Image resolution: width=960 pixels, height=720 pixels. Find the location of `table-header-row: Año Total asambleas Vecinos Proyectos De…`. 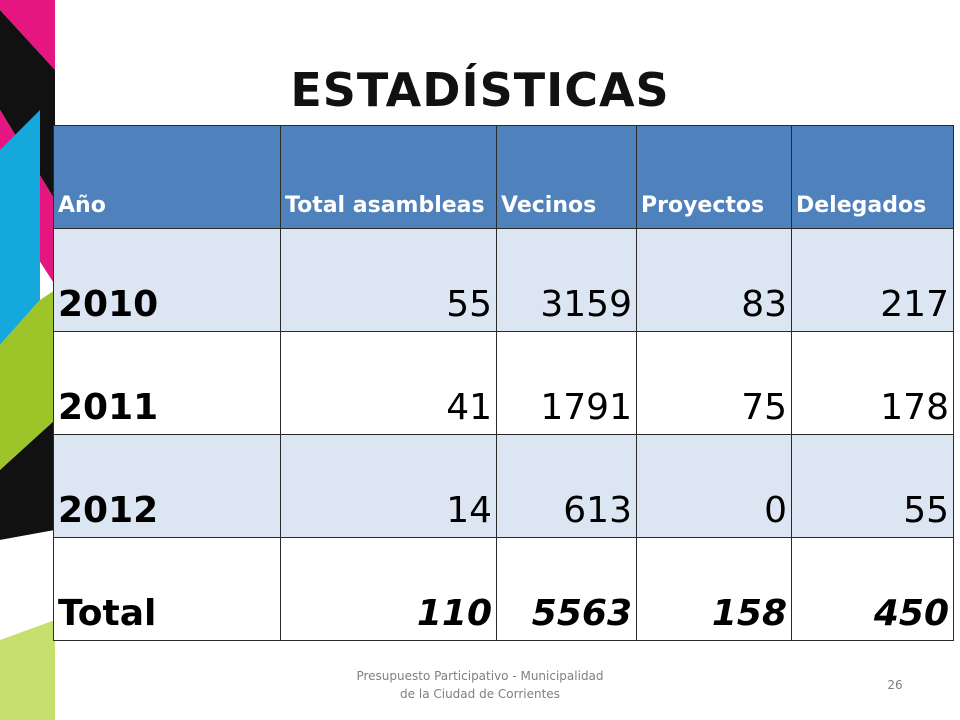

table-header-row: Año Total asambleas Vecinos Proyectos De… is located at coordinates (503, 177).